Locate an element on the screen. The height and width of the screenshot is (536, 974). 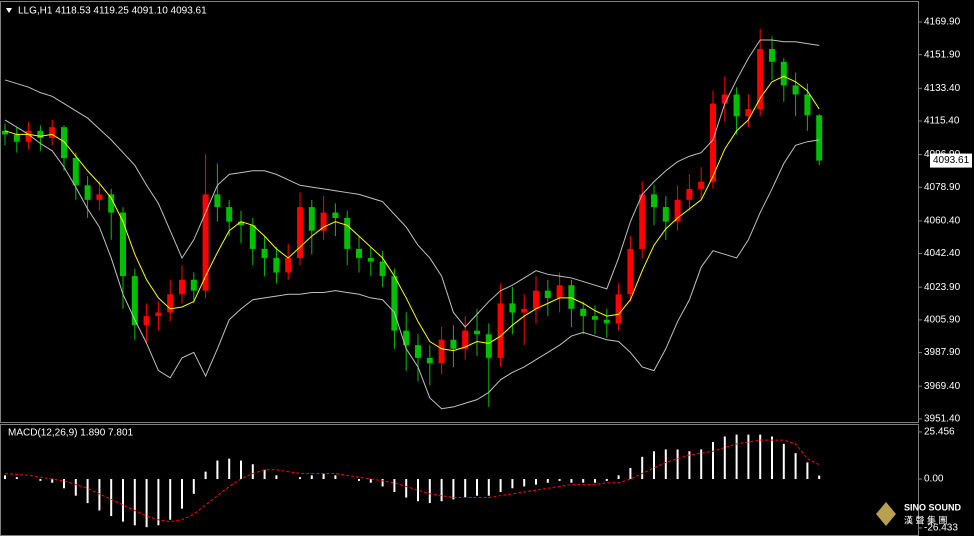
y-tick-label: -26.433 is located at coordinates (941, 528).